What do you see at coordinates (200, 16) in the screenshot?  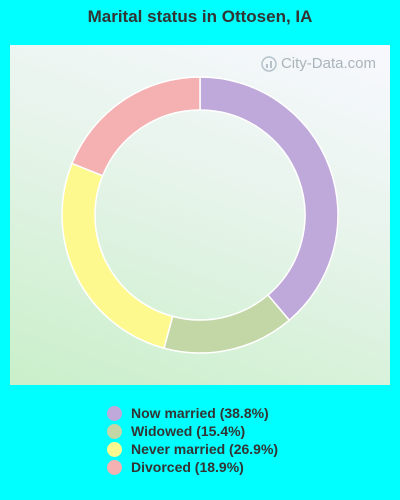 I see `chart-title: Marital status in Ottosen, IA` at bounding box center [200, 16].